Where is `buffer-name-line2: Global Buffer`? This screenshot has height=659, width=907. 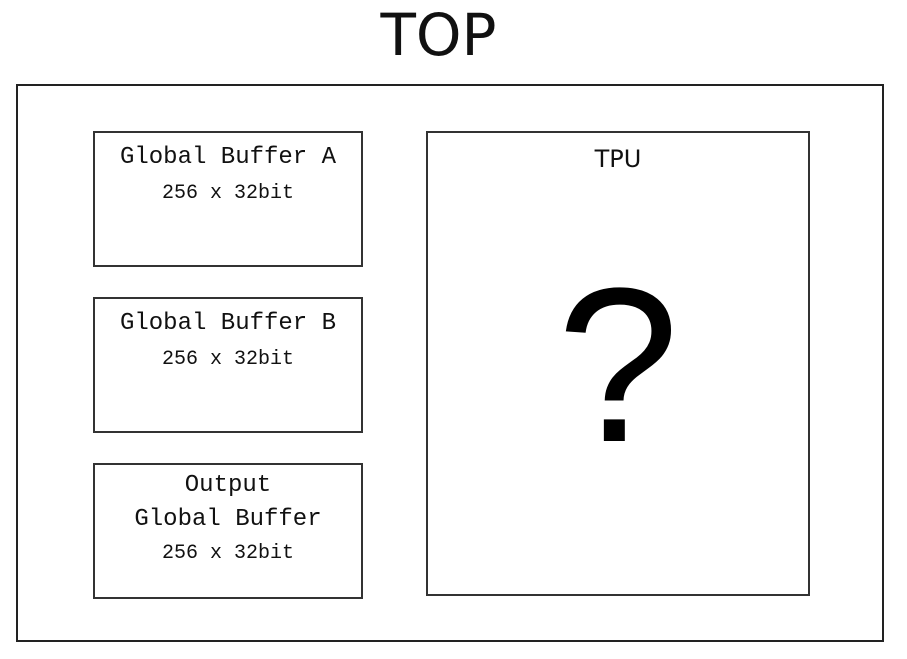
buffer-name-line2: Global Buffer is located at coordinates (228, 519).